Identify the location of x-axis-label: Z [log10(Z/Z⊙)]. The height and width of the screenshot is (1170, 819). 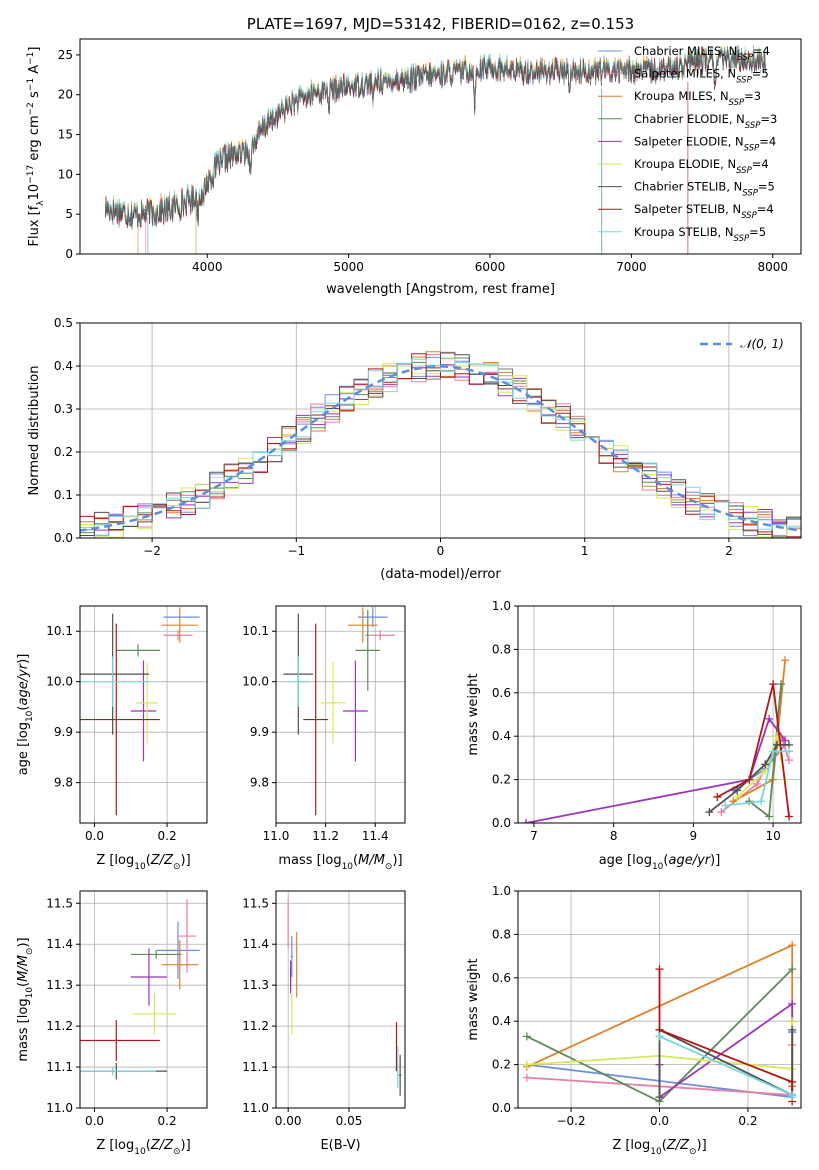
(659, 1147).